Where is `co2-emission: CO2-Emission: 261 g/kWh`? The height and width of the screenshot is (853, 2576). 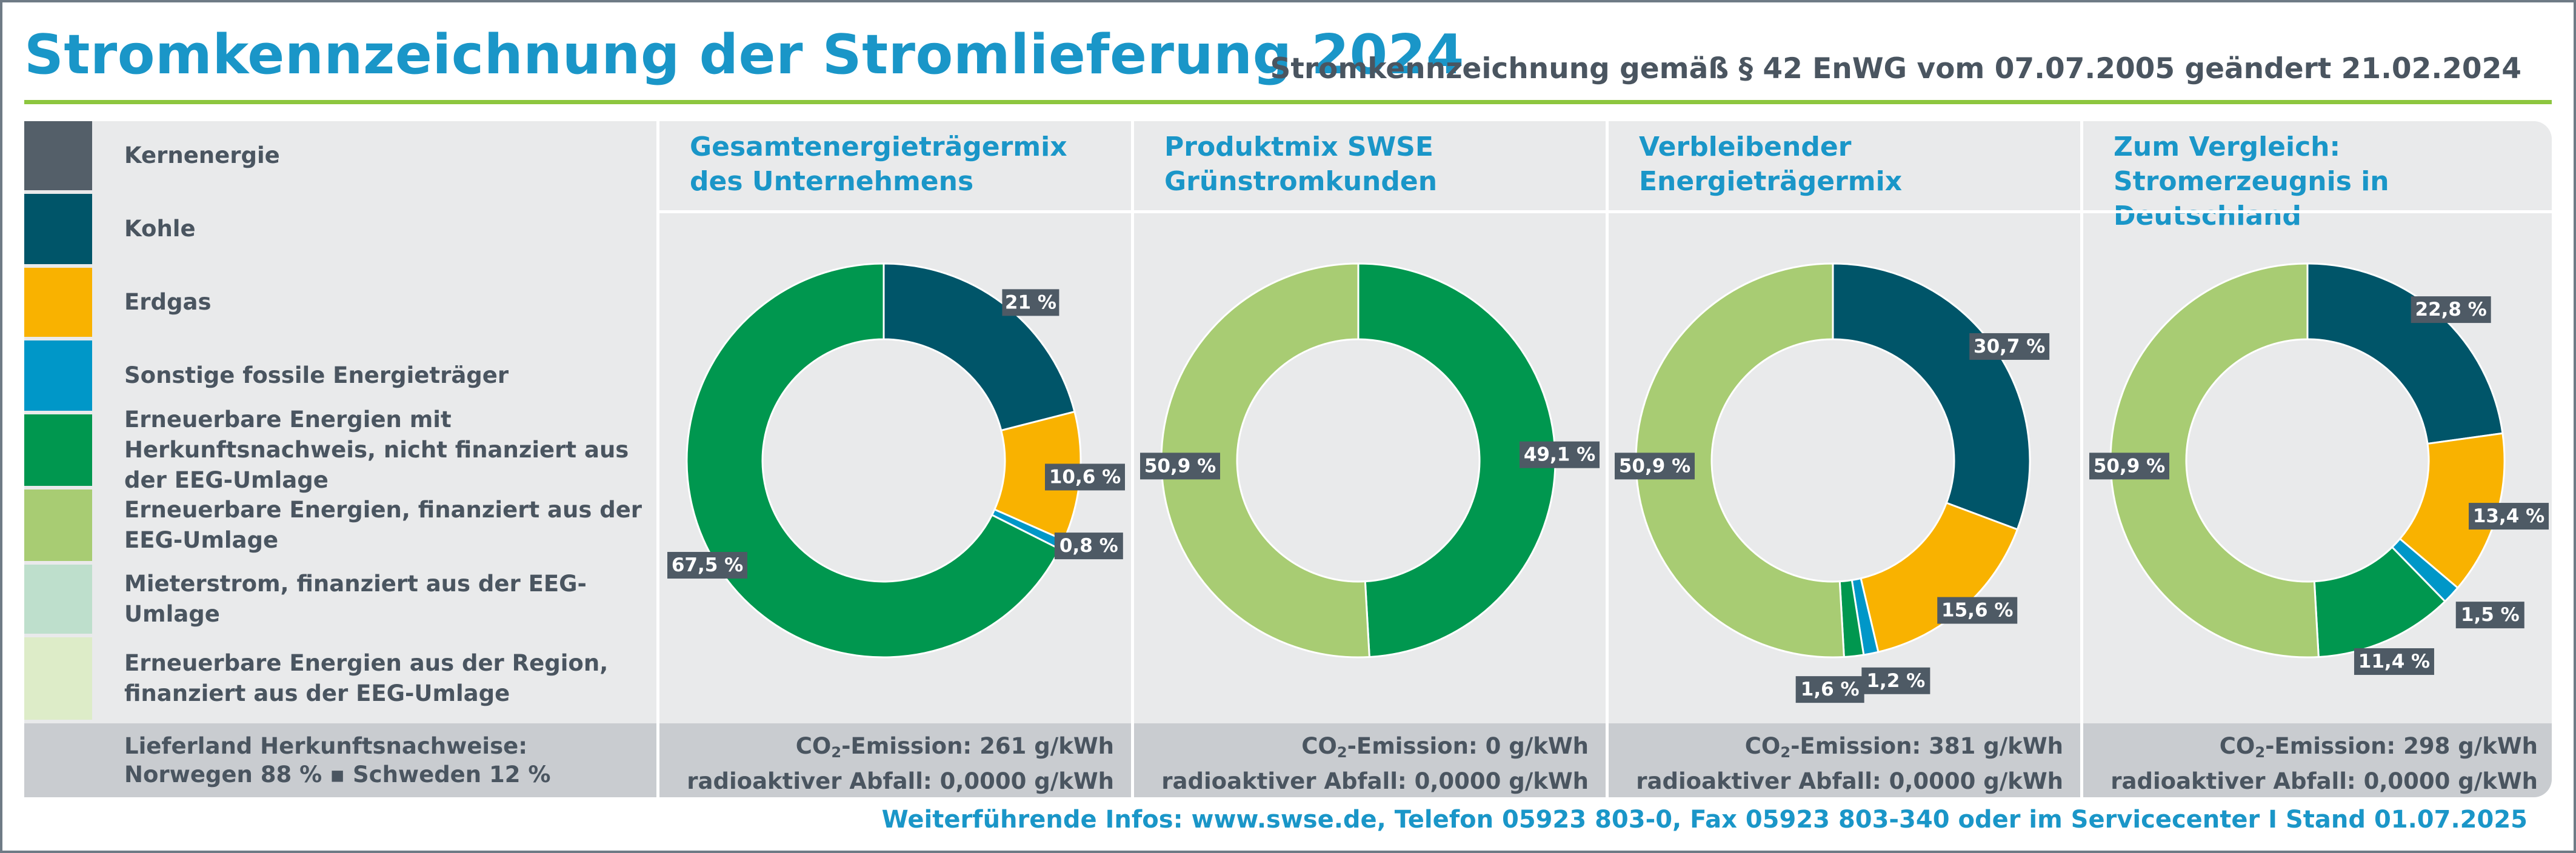 co2-emission: CO2-Emission: 261 g/kWh is located at coordinates (893, 749).